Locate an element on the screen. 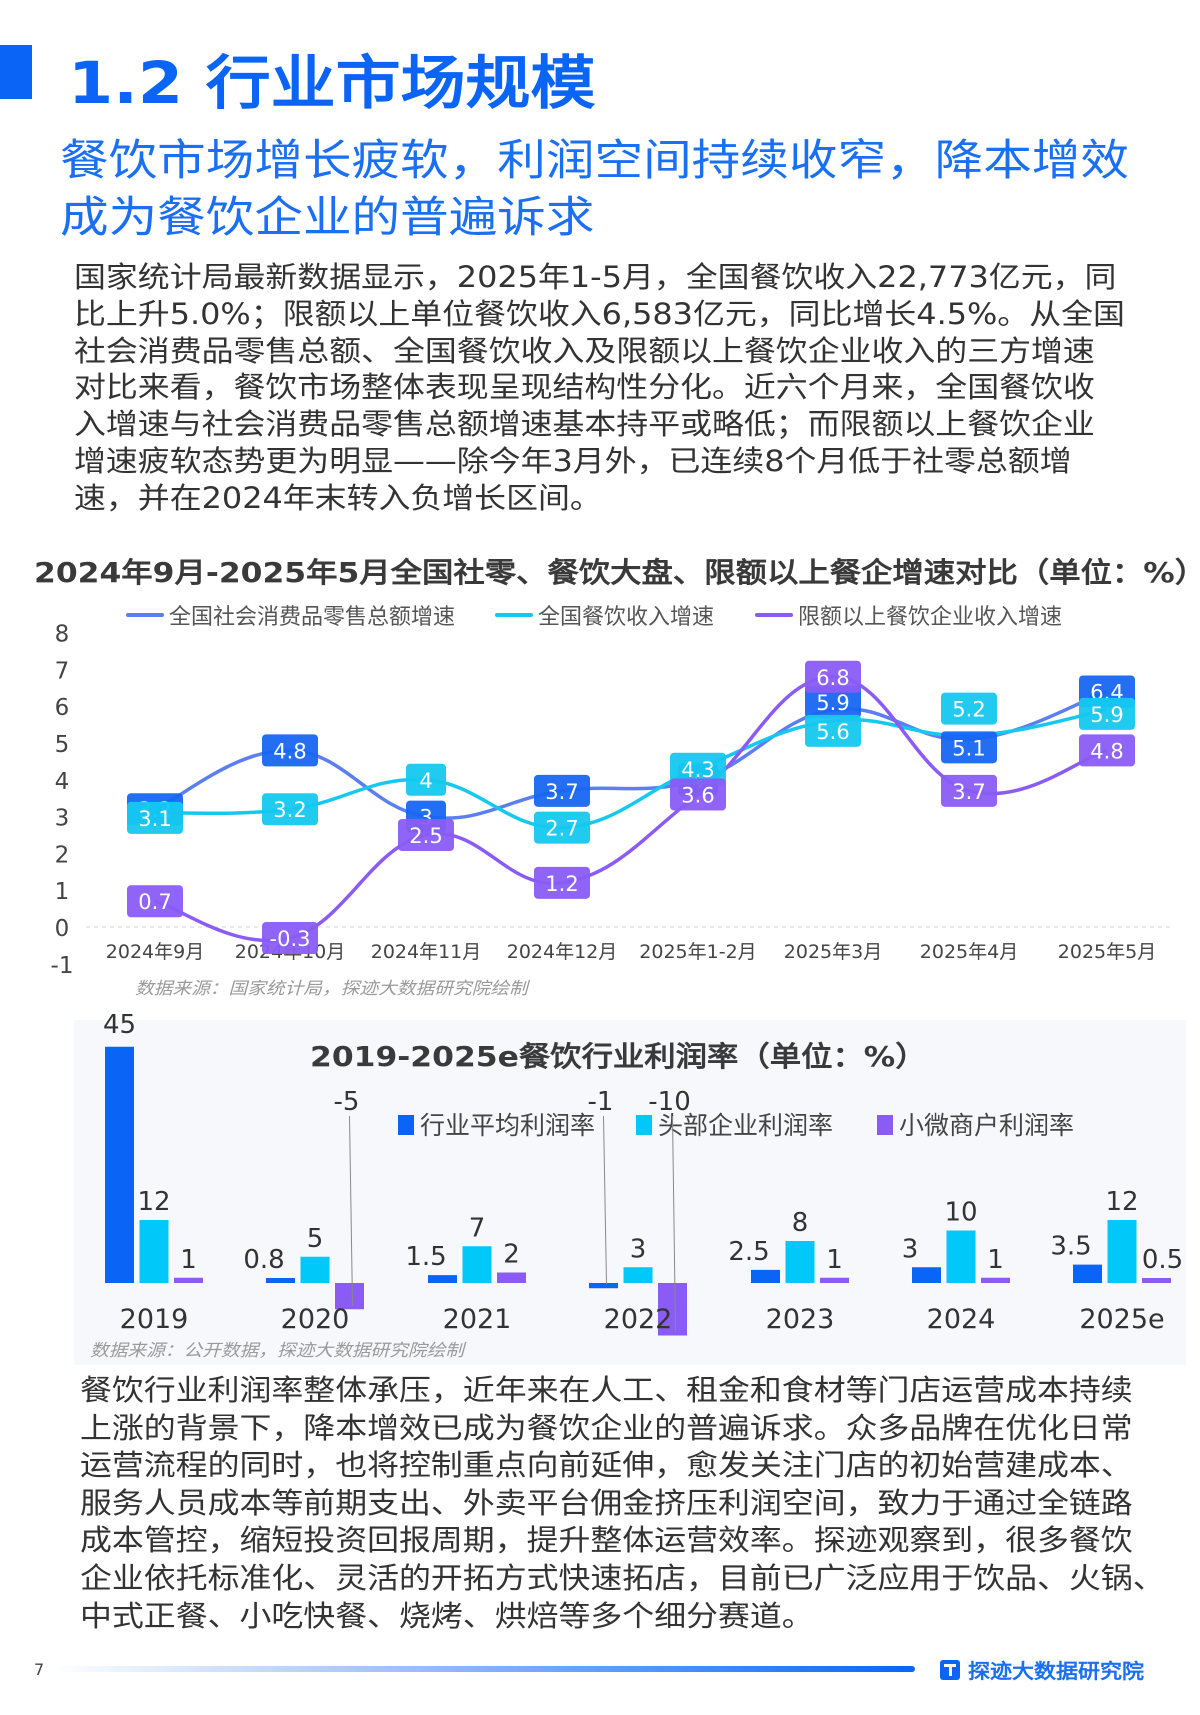 This screenshot has width=1200, height=1715. subtitle-line: 成为餐饮企业的普遍诉求 is located at coordinates (327, 218).